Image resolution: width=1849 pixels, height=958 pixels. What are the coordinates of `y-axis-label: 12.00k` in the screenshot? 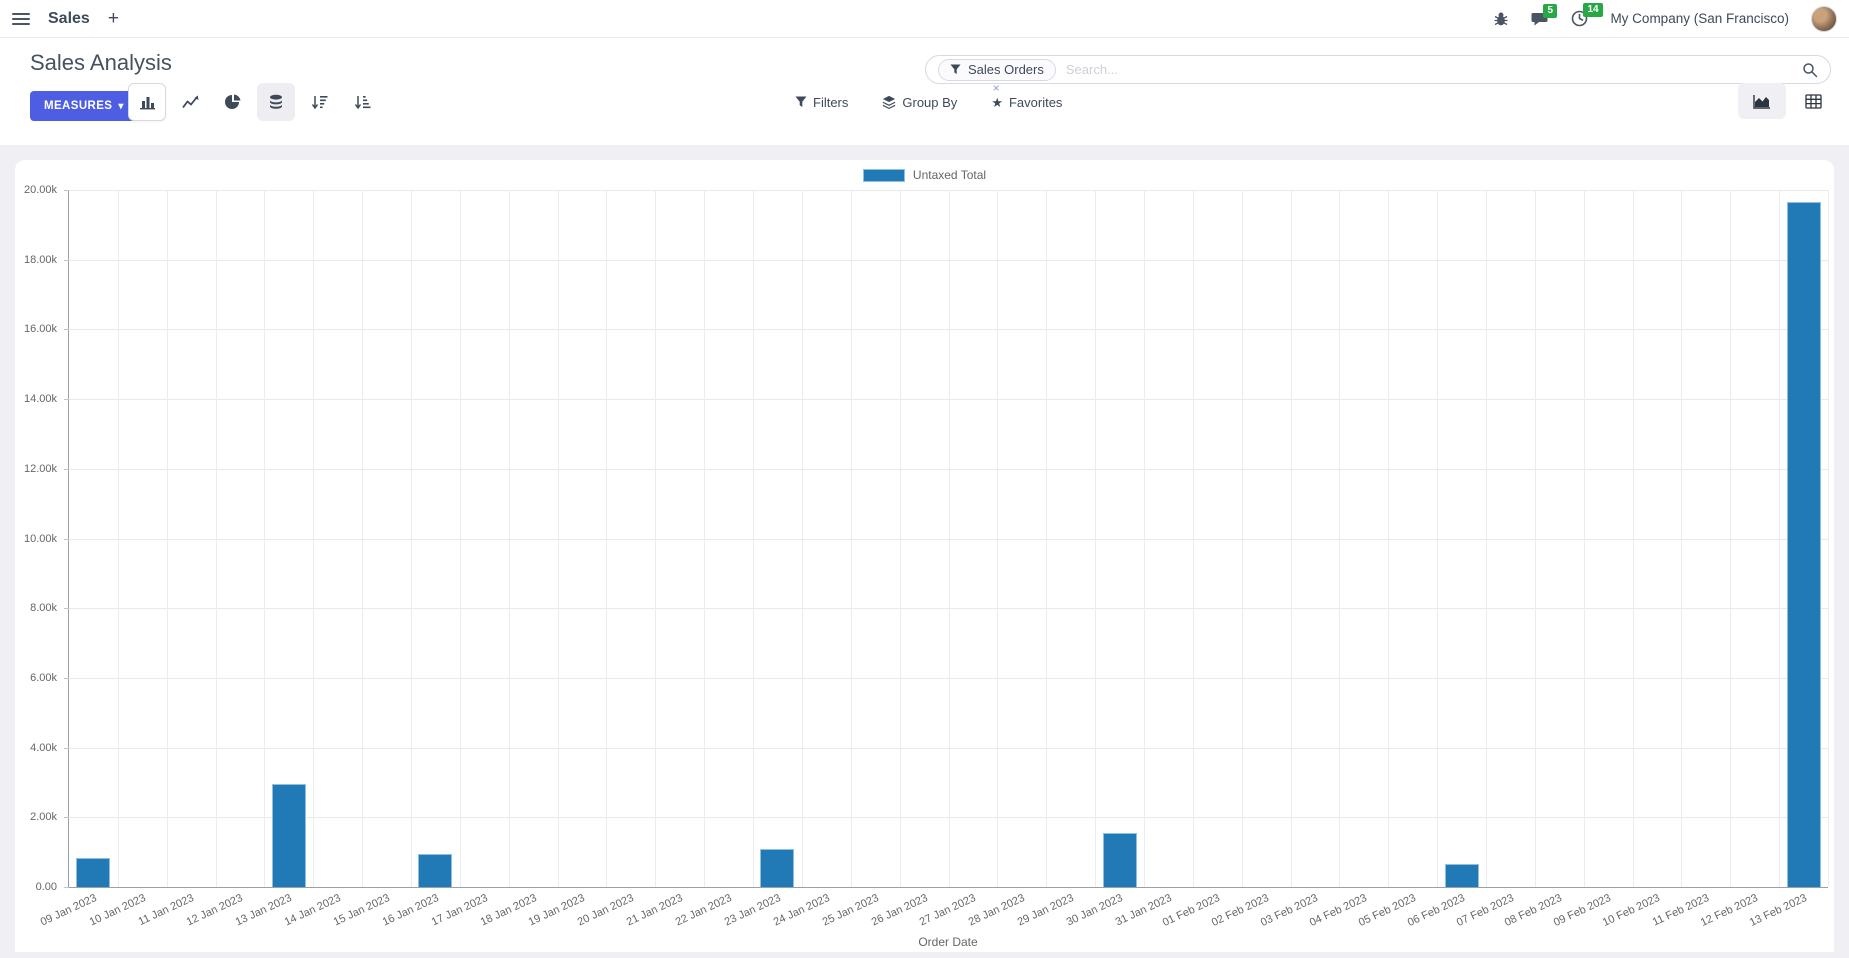 It's located at (40, 468).